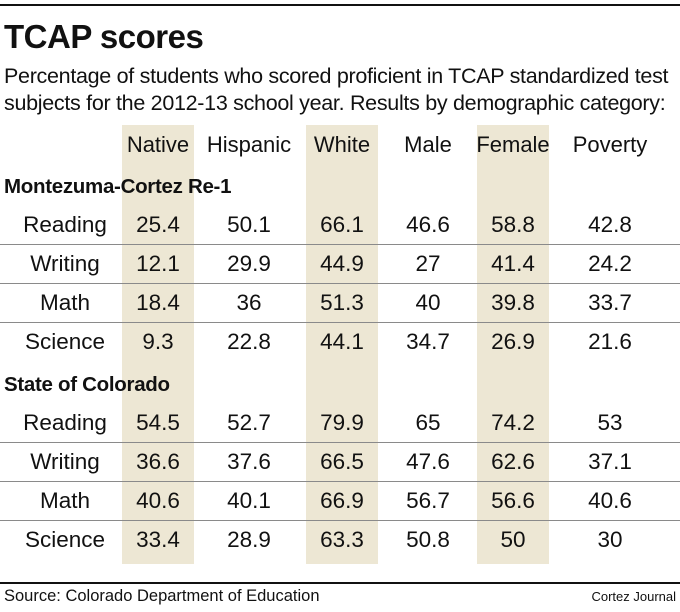  Describe the element at coordinates (340, 583) in the screenshot. I see `bottom-rule` at that location.